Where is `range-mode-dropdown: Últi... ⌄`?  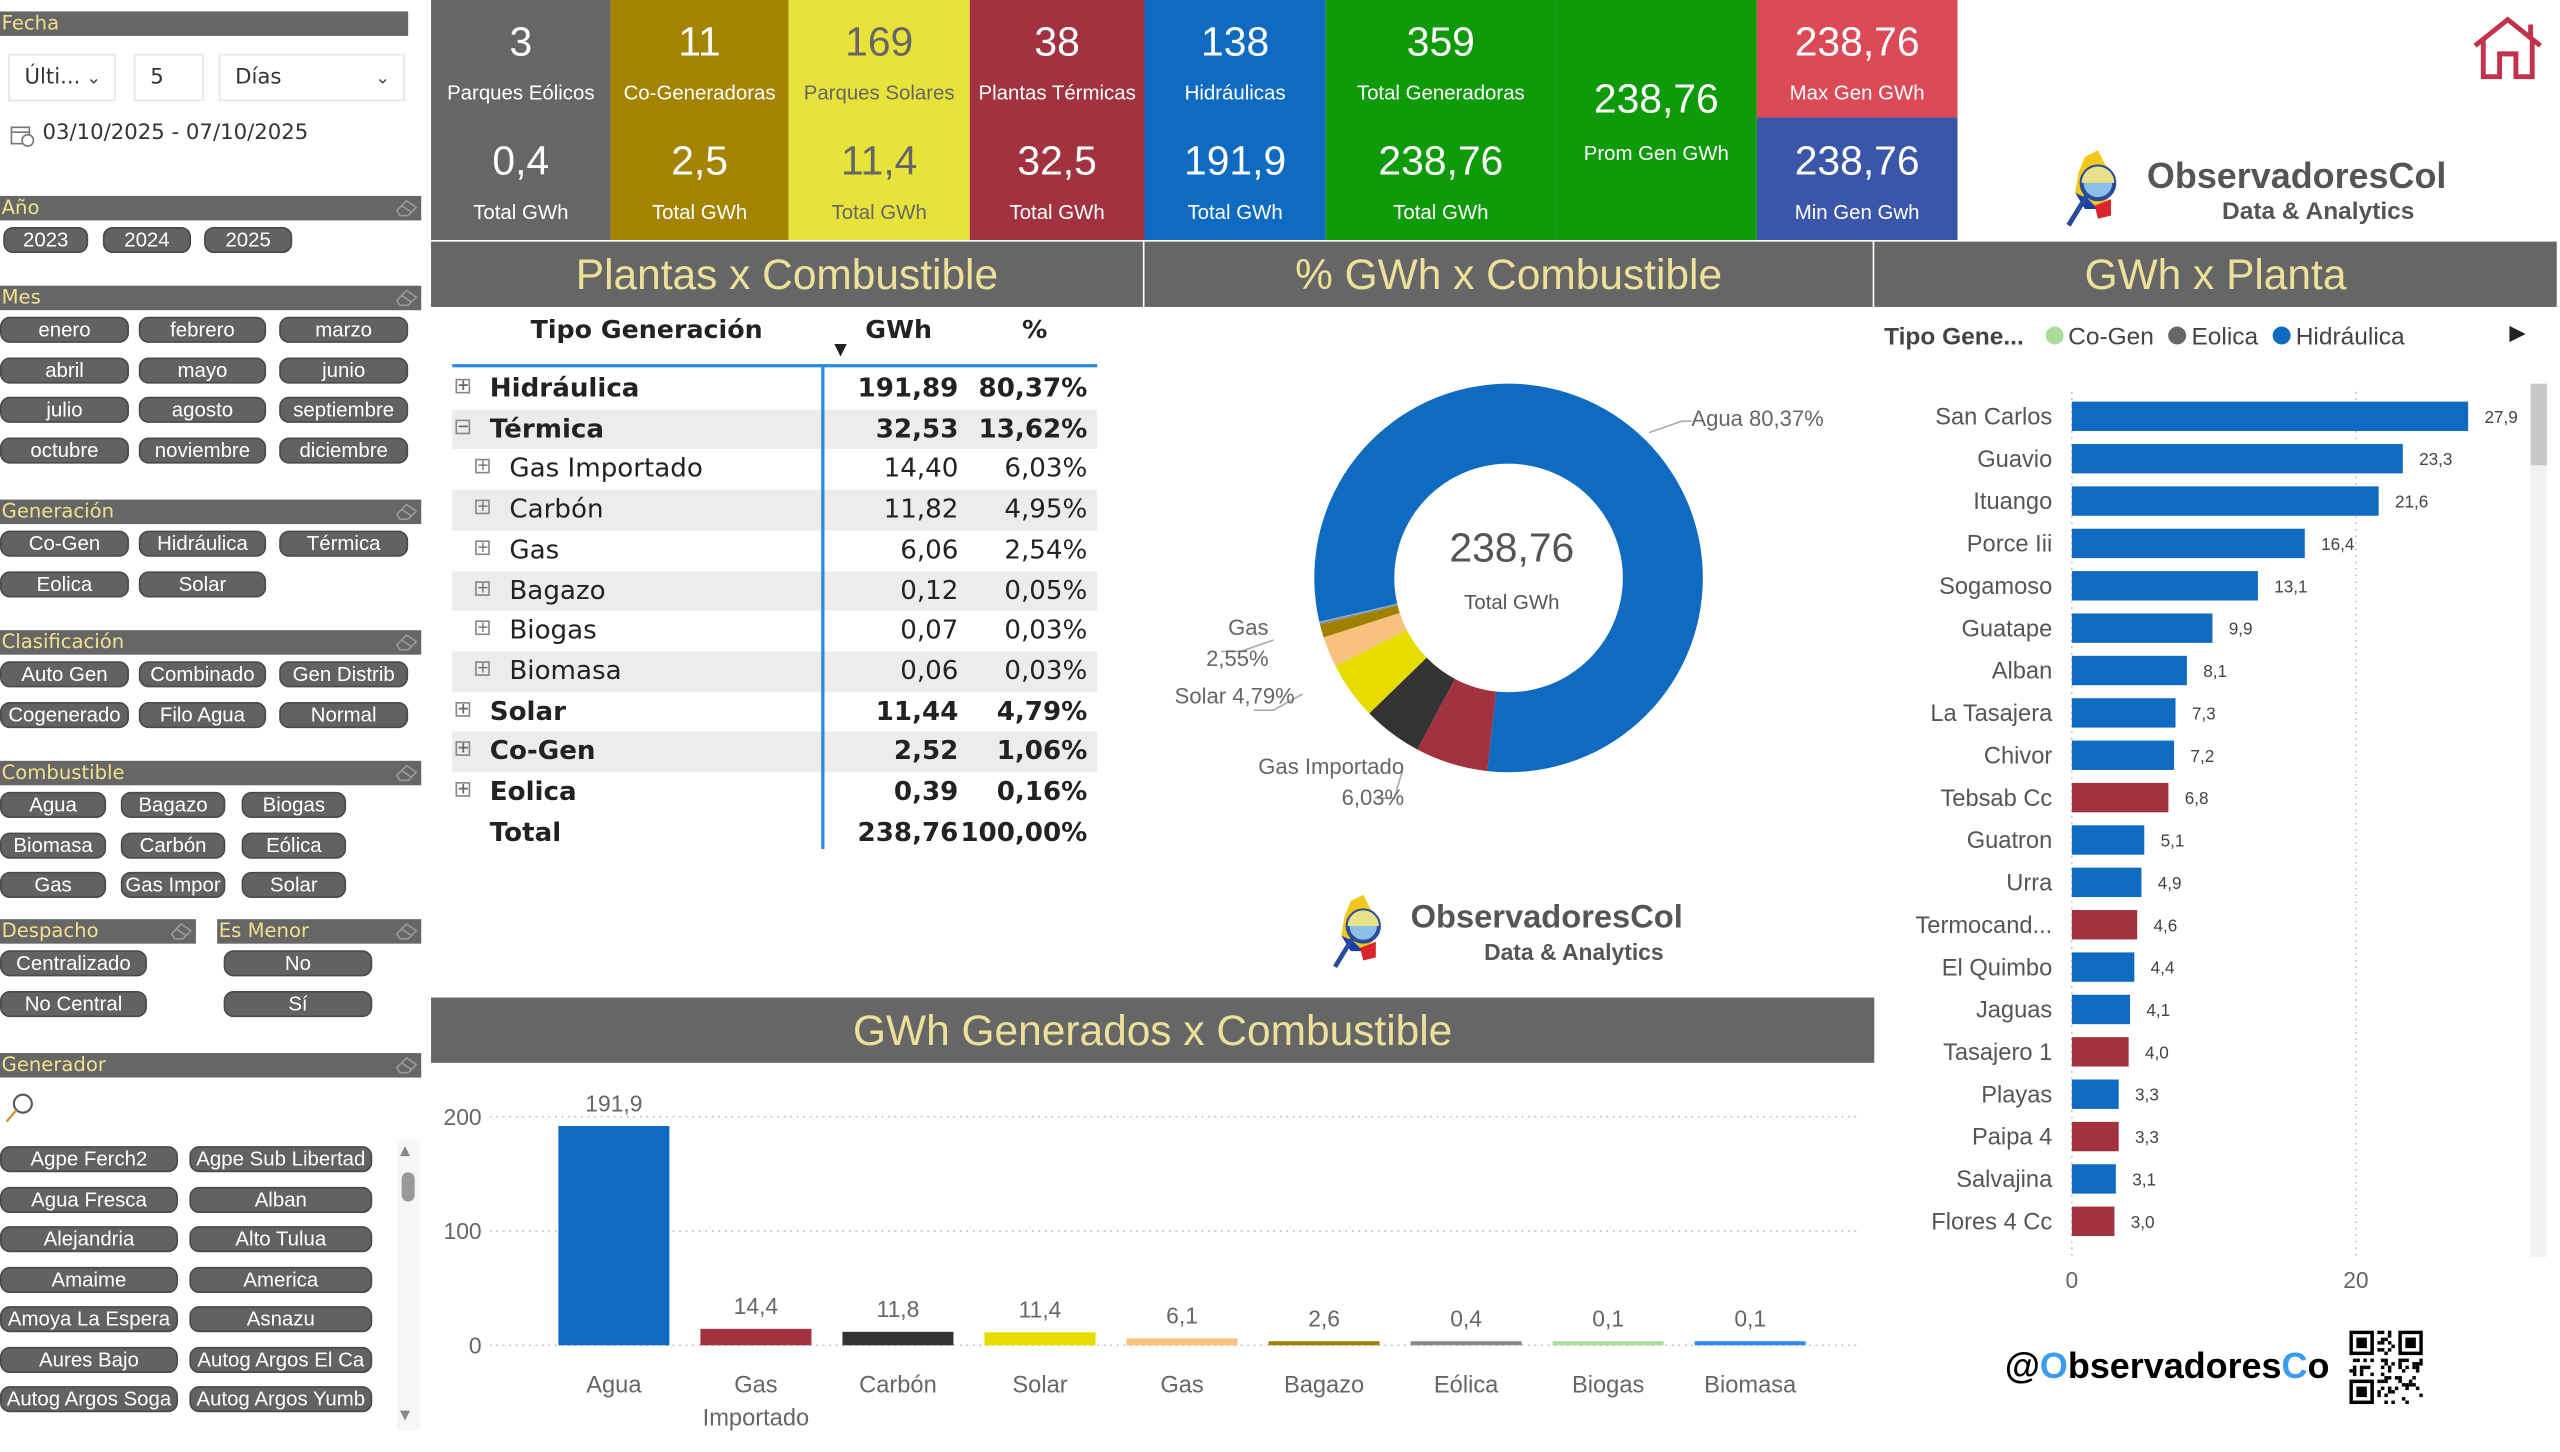 range-mode-dropdown: Últi... ⌄ is located at coordinates (62, 77).